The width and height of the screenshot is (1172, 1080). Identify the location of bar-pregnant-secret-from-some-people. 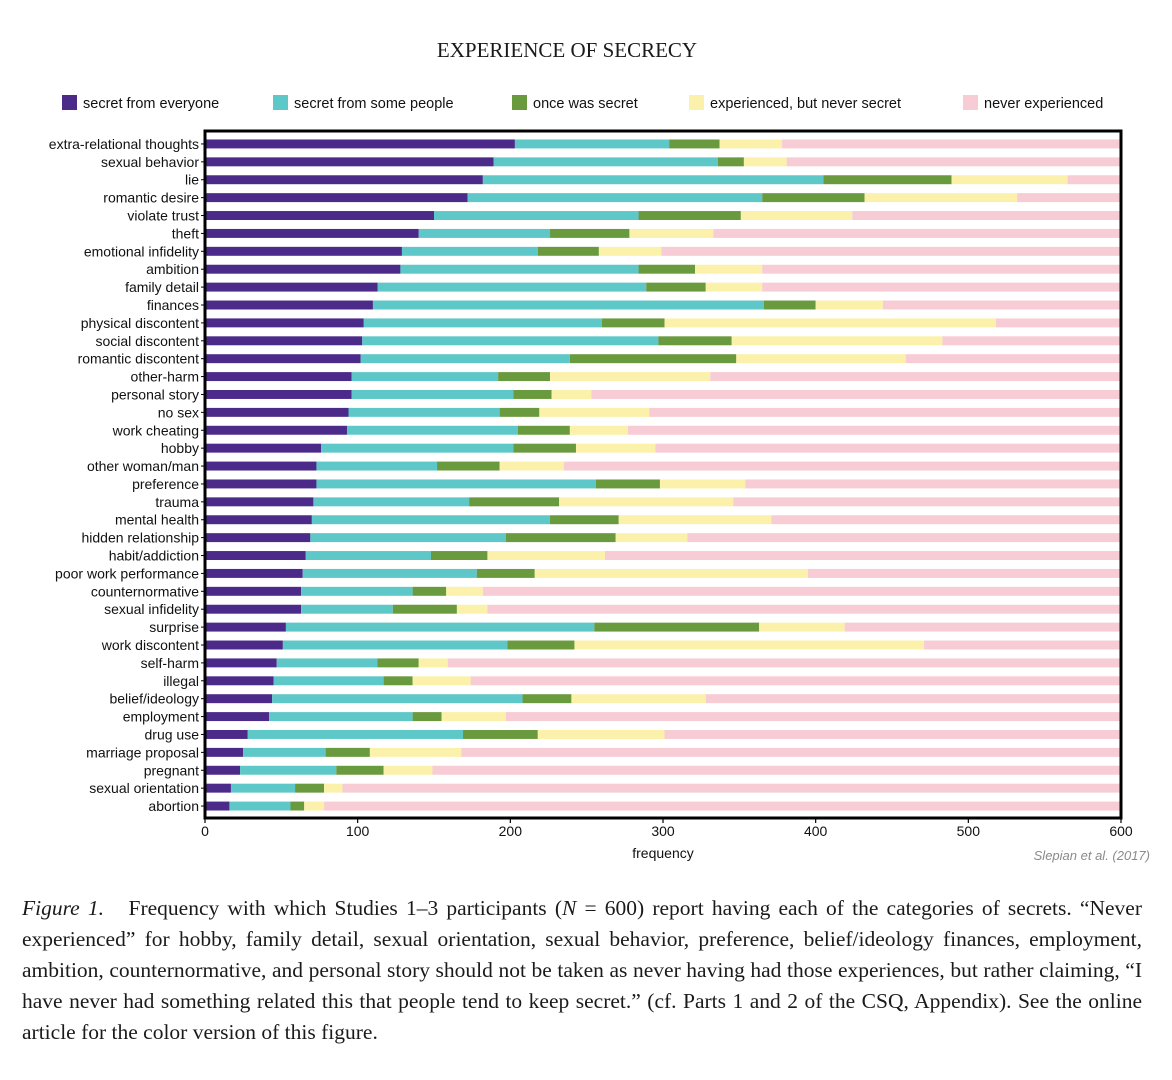
(288, 770).